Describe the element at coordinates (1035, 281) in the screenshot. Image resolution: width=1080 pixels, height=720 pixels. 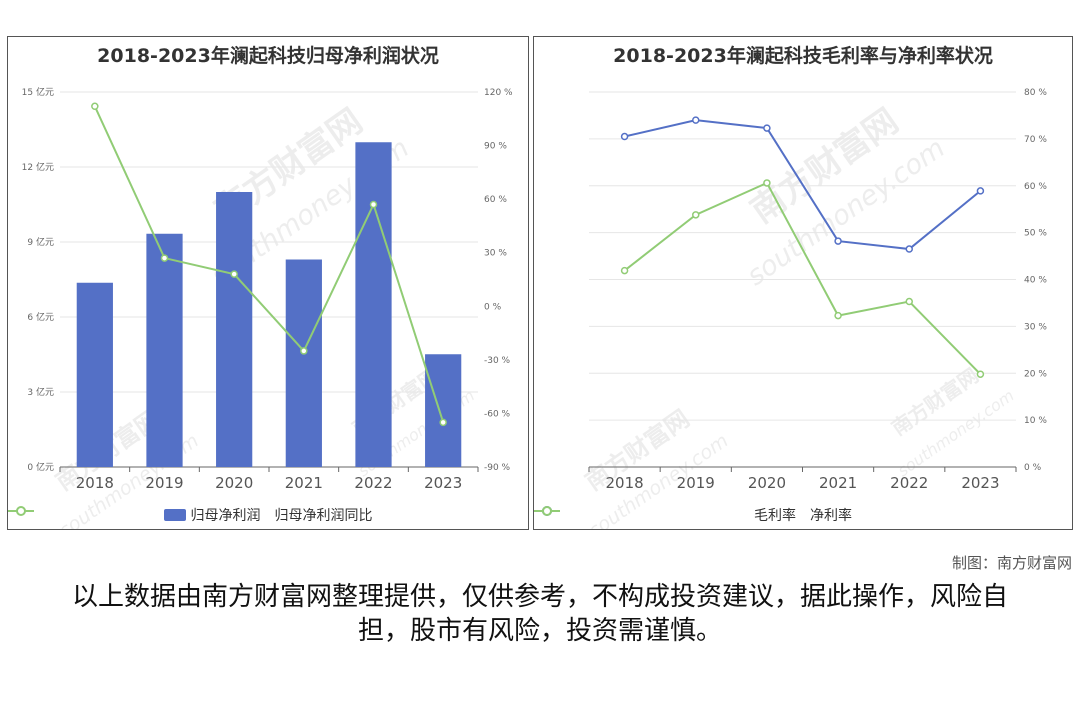
I see `right-y-tick-label: 40 %` at that location.